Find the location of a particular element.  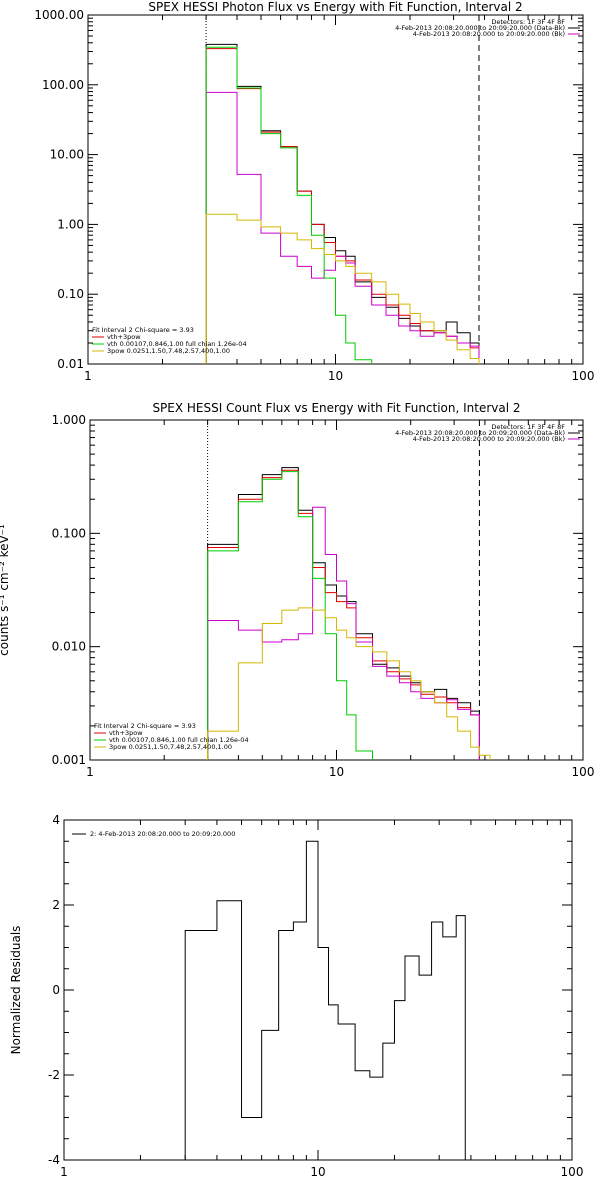

y-axis-label: Normalized Residuals is located at coordinates (16, 990).